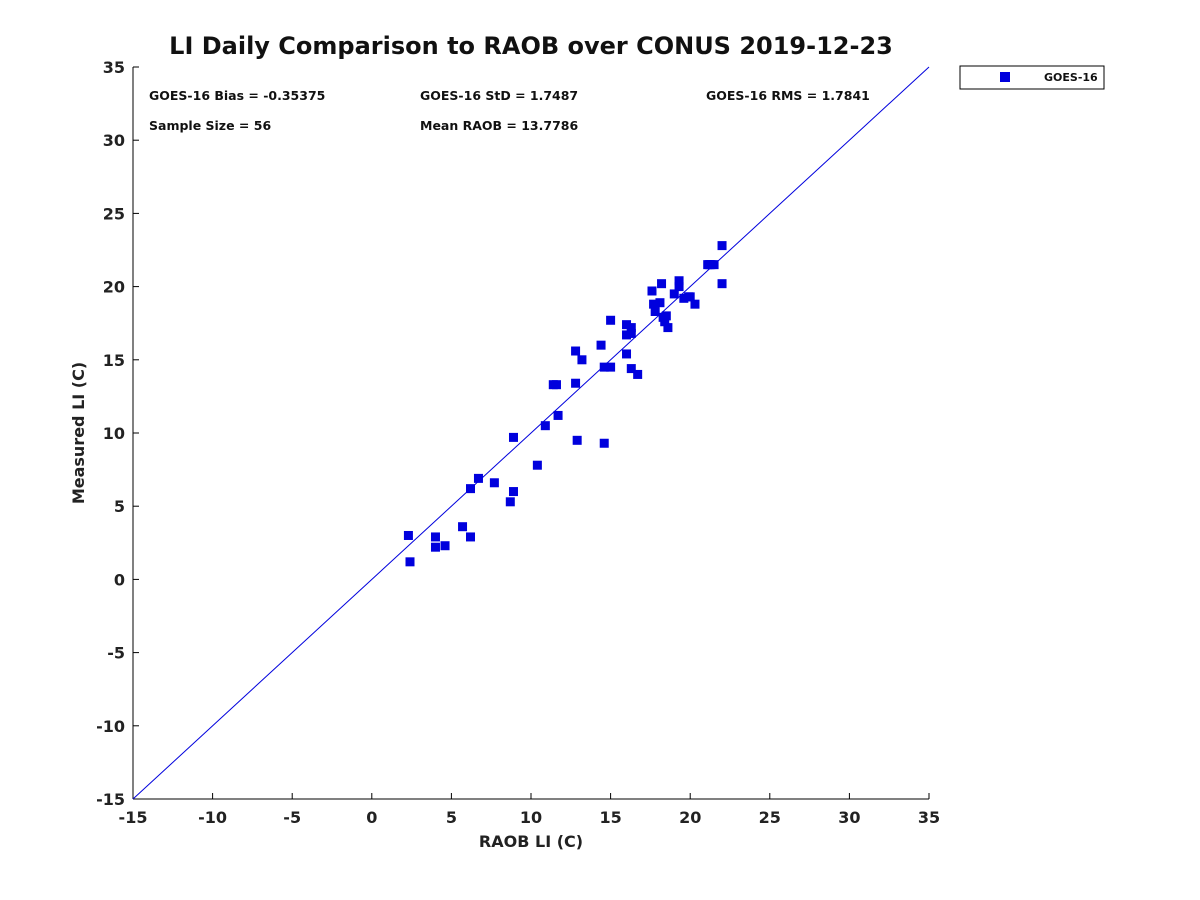 This screenshot has width=1200, height=900. Describe the element at coordinates (1005, 77) in the screenshot. I see `legend-marker` at that location.